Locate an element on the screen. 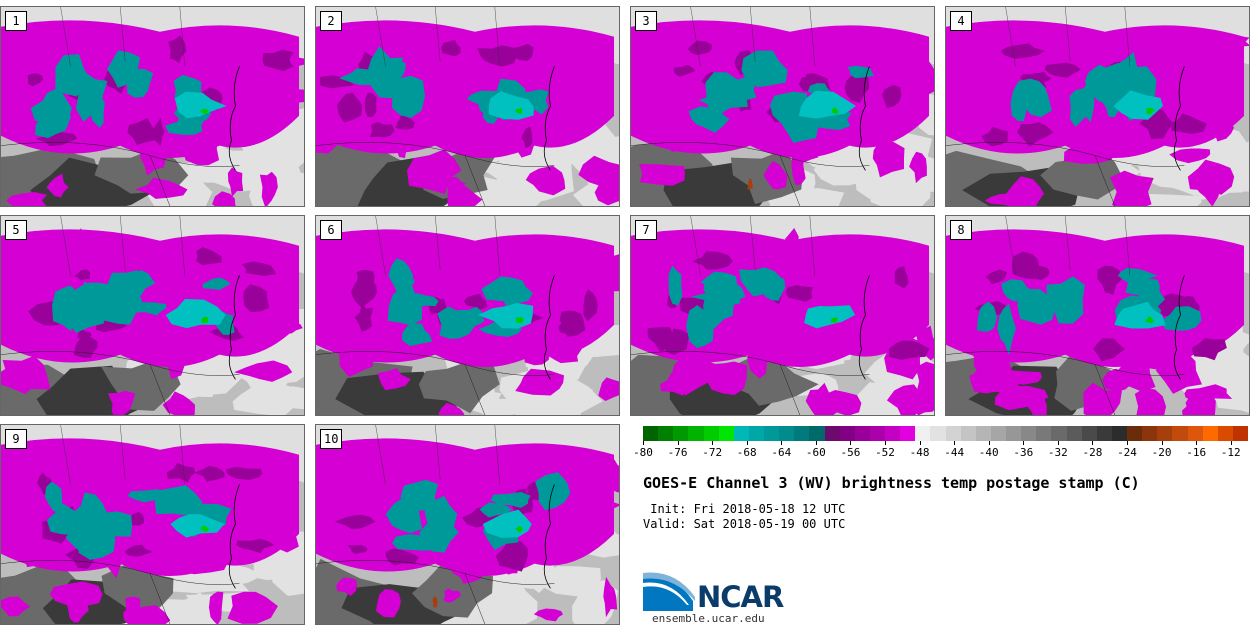  colorbar-tick-label: -52 is located at coordinates (885, 452).